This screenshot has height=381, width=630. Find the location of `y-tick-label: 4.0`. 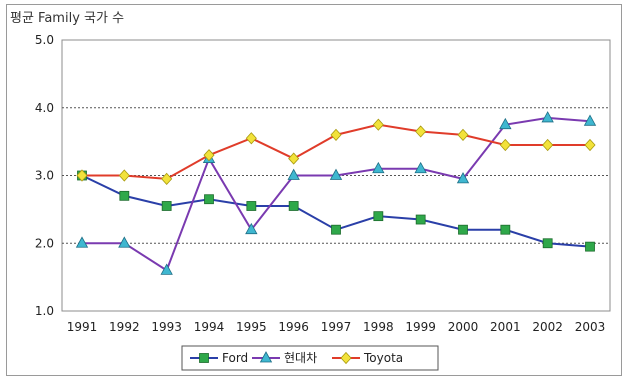

y-tick-label: 4.0 is located at coordinates (44, 108).